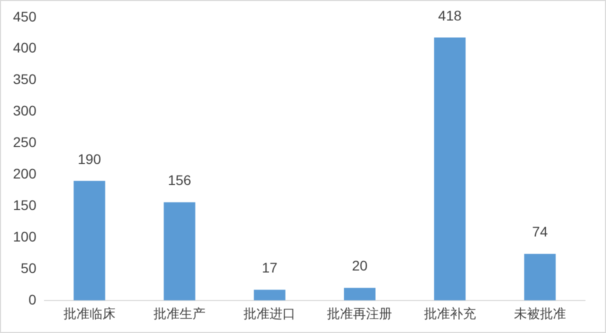  What do you see at coordinates (25, 236) in the screenshot?
I see `y-tick-label: 100` at bounding box center [25, 236].